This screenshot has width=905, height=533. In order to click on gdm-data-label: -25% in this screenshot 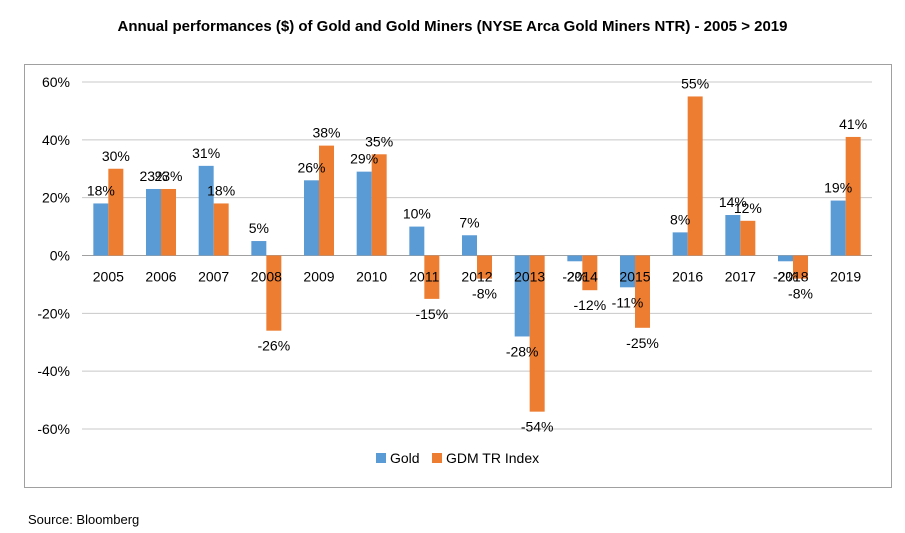, I will do `click(642, 343)`.